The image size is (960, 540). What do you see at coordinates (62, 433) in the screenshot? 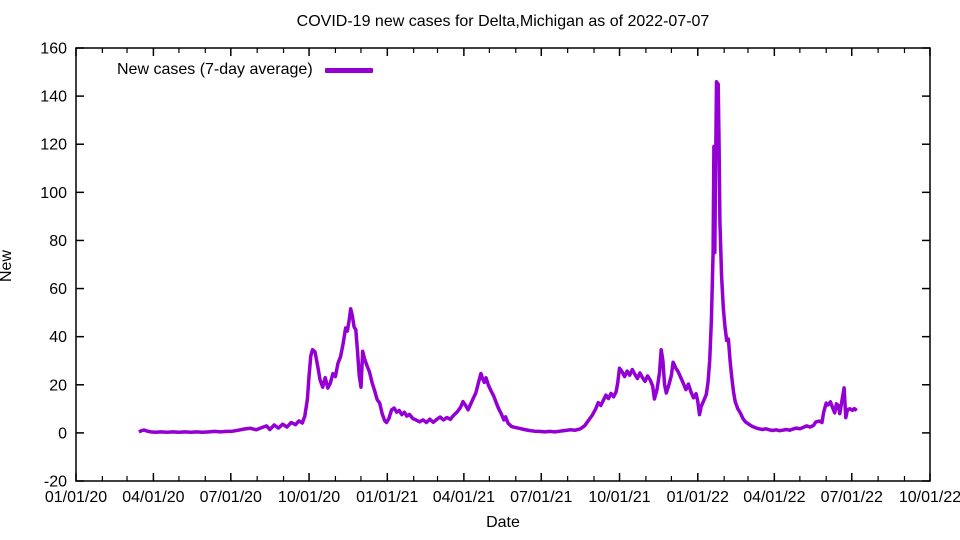
I see `y-tick-label: 0` at bounding box center [62, 433].